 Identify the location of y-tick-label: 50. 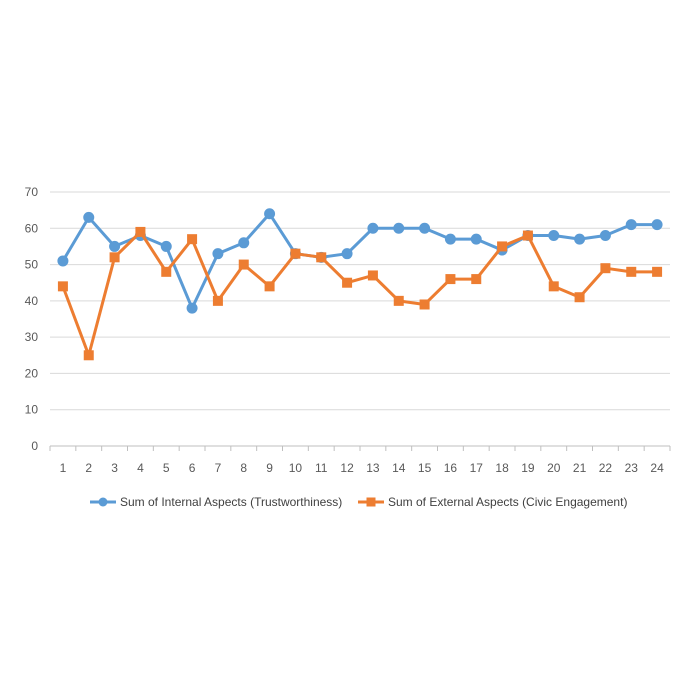
(32, 265).